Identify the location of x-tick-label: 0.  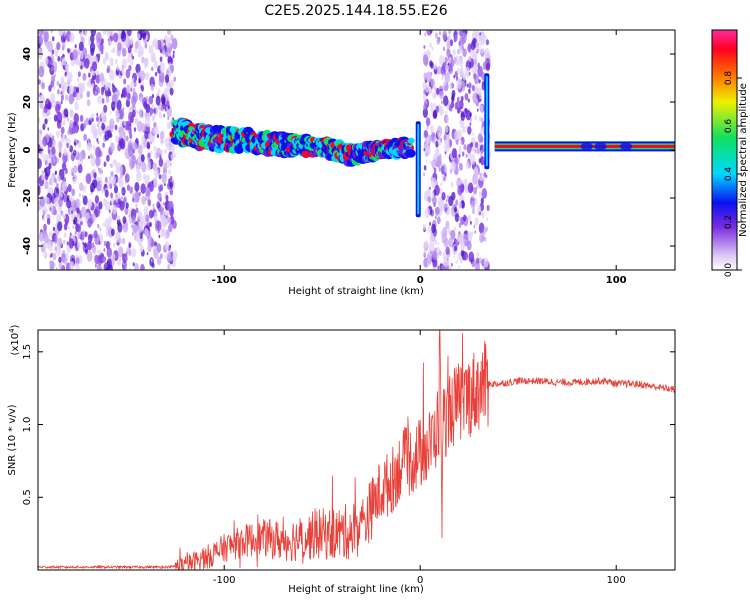
(420, 580).